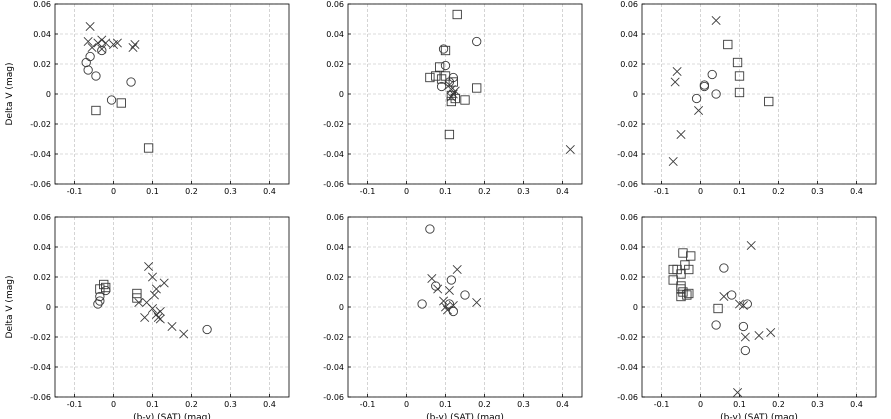 Image resolution: width=891 pixels, height=419 pixels. Describe the element at coordinates (42, 4) in the screenshot. I see `y-tick-label: 0.06` at that location.